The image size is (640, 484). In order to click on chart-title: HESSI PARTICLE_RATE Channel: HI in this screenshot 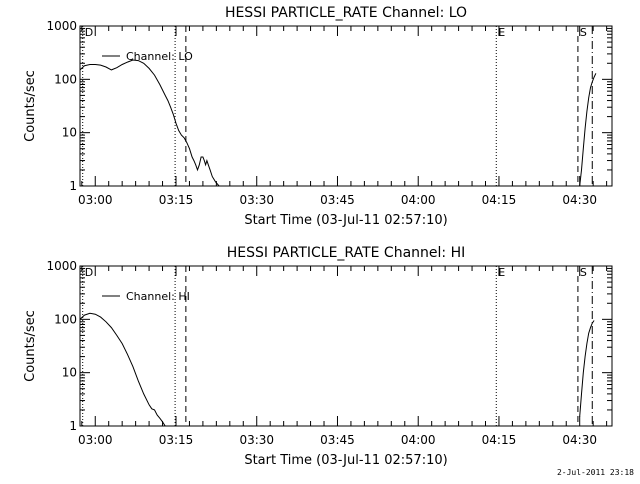, I will do `click(346, 253)`.